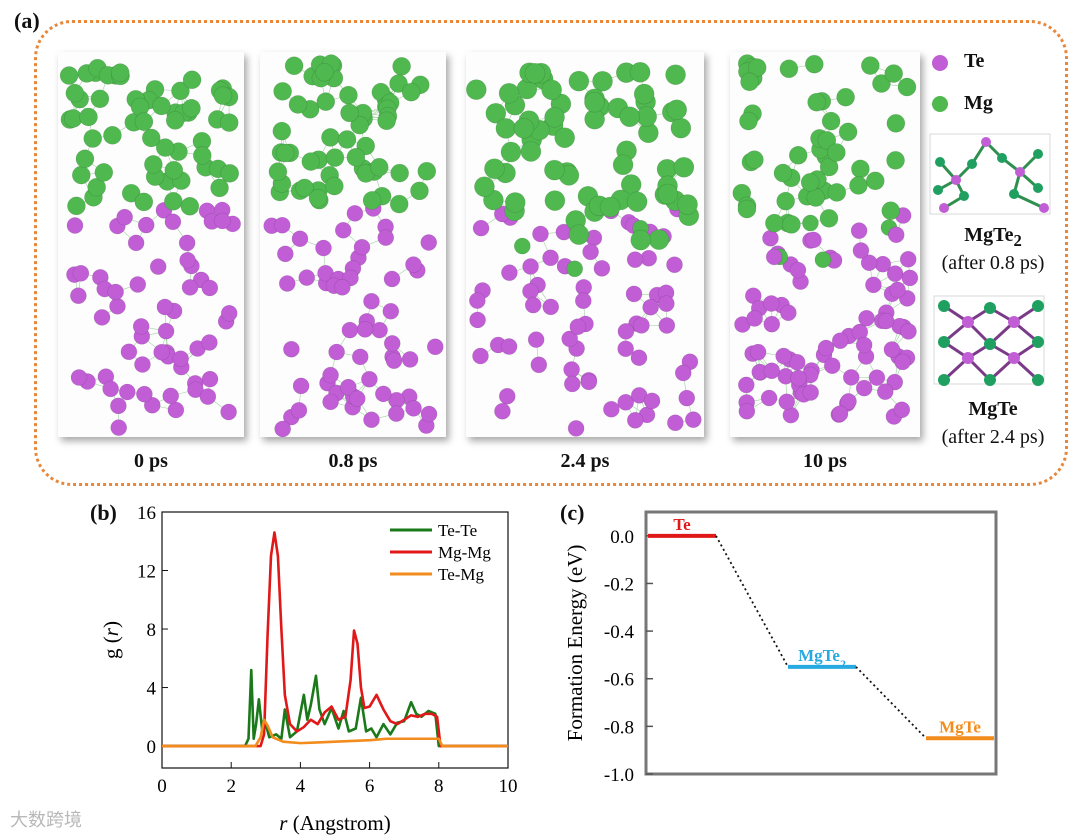 This screenshot has height=838, width=1080. What do you see at coordinates (146, 513) in the screenshot?
I see `y-tick-label: 16` at bounding box center [146, 513].